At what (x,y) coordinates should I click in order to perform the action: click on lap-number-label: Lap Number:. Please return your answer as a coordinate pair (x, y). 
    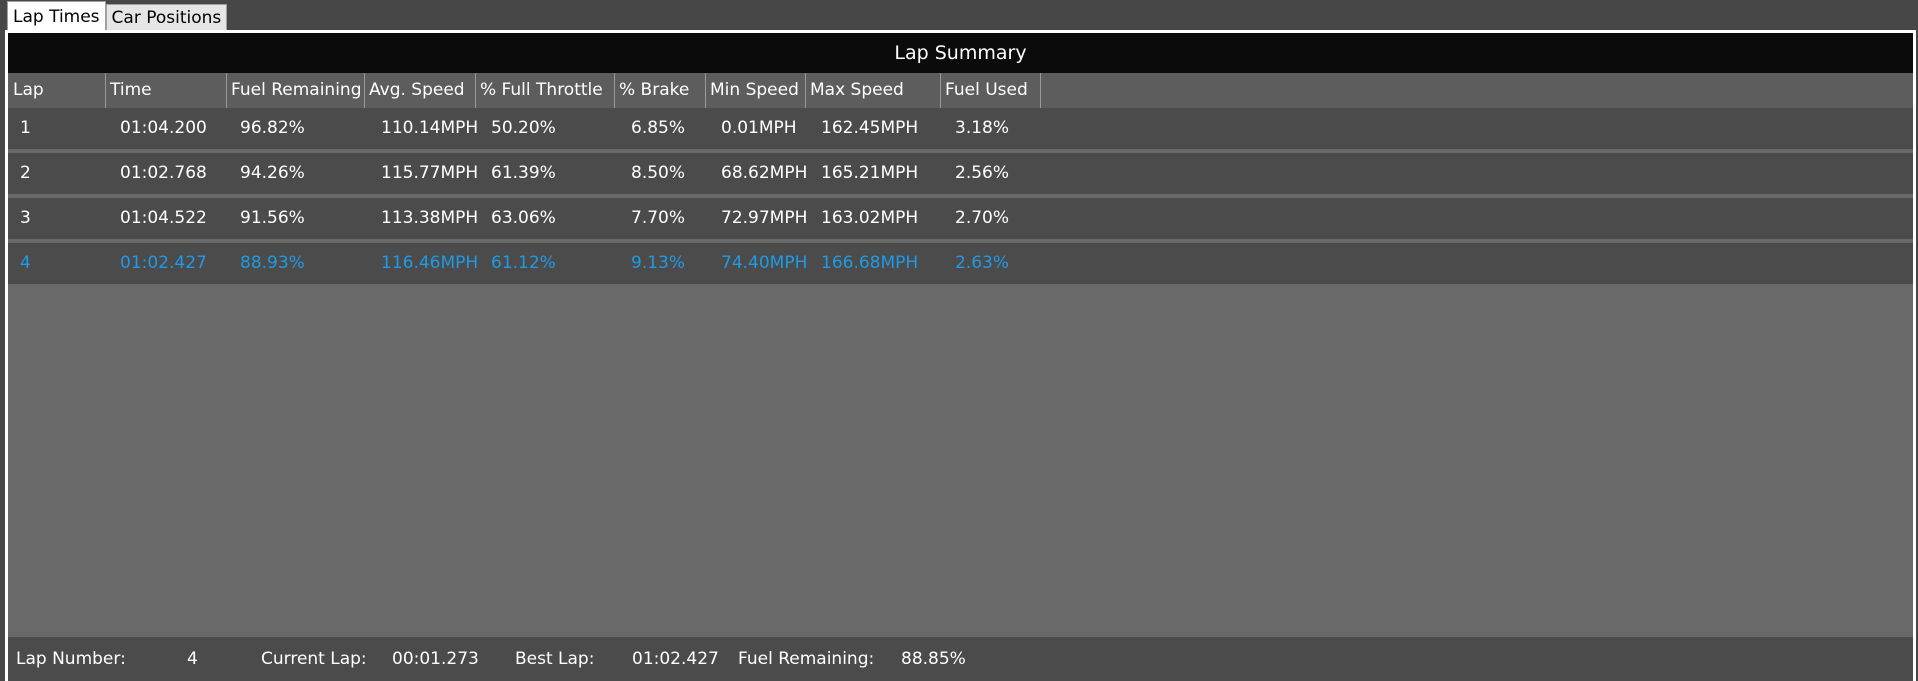
    Looking at the image, I should click on (71, 659).